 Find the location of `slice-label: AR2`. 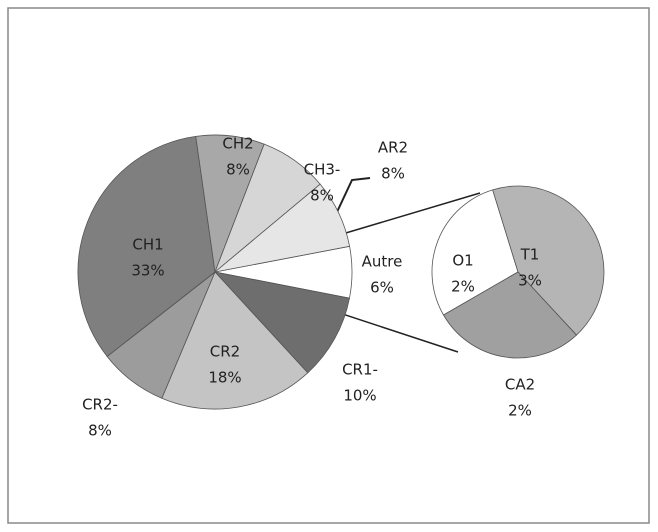

slice-label: AR2 is located at coordinates (393, 148).